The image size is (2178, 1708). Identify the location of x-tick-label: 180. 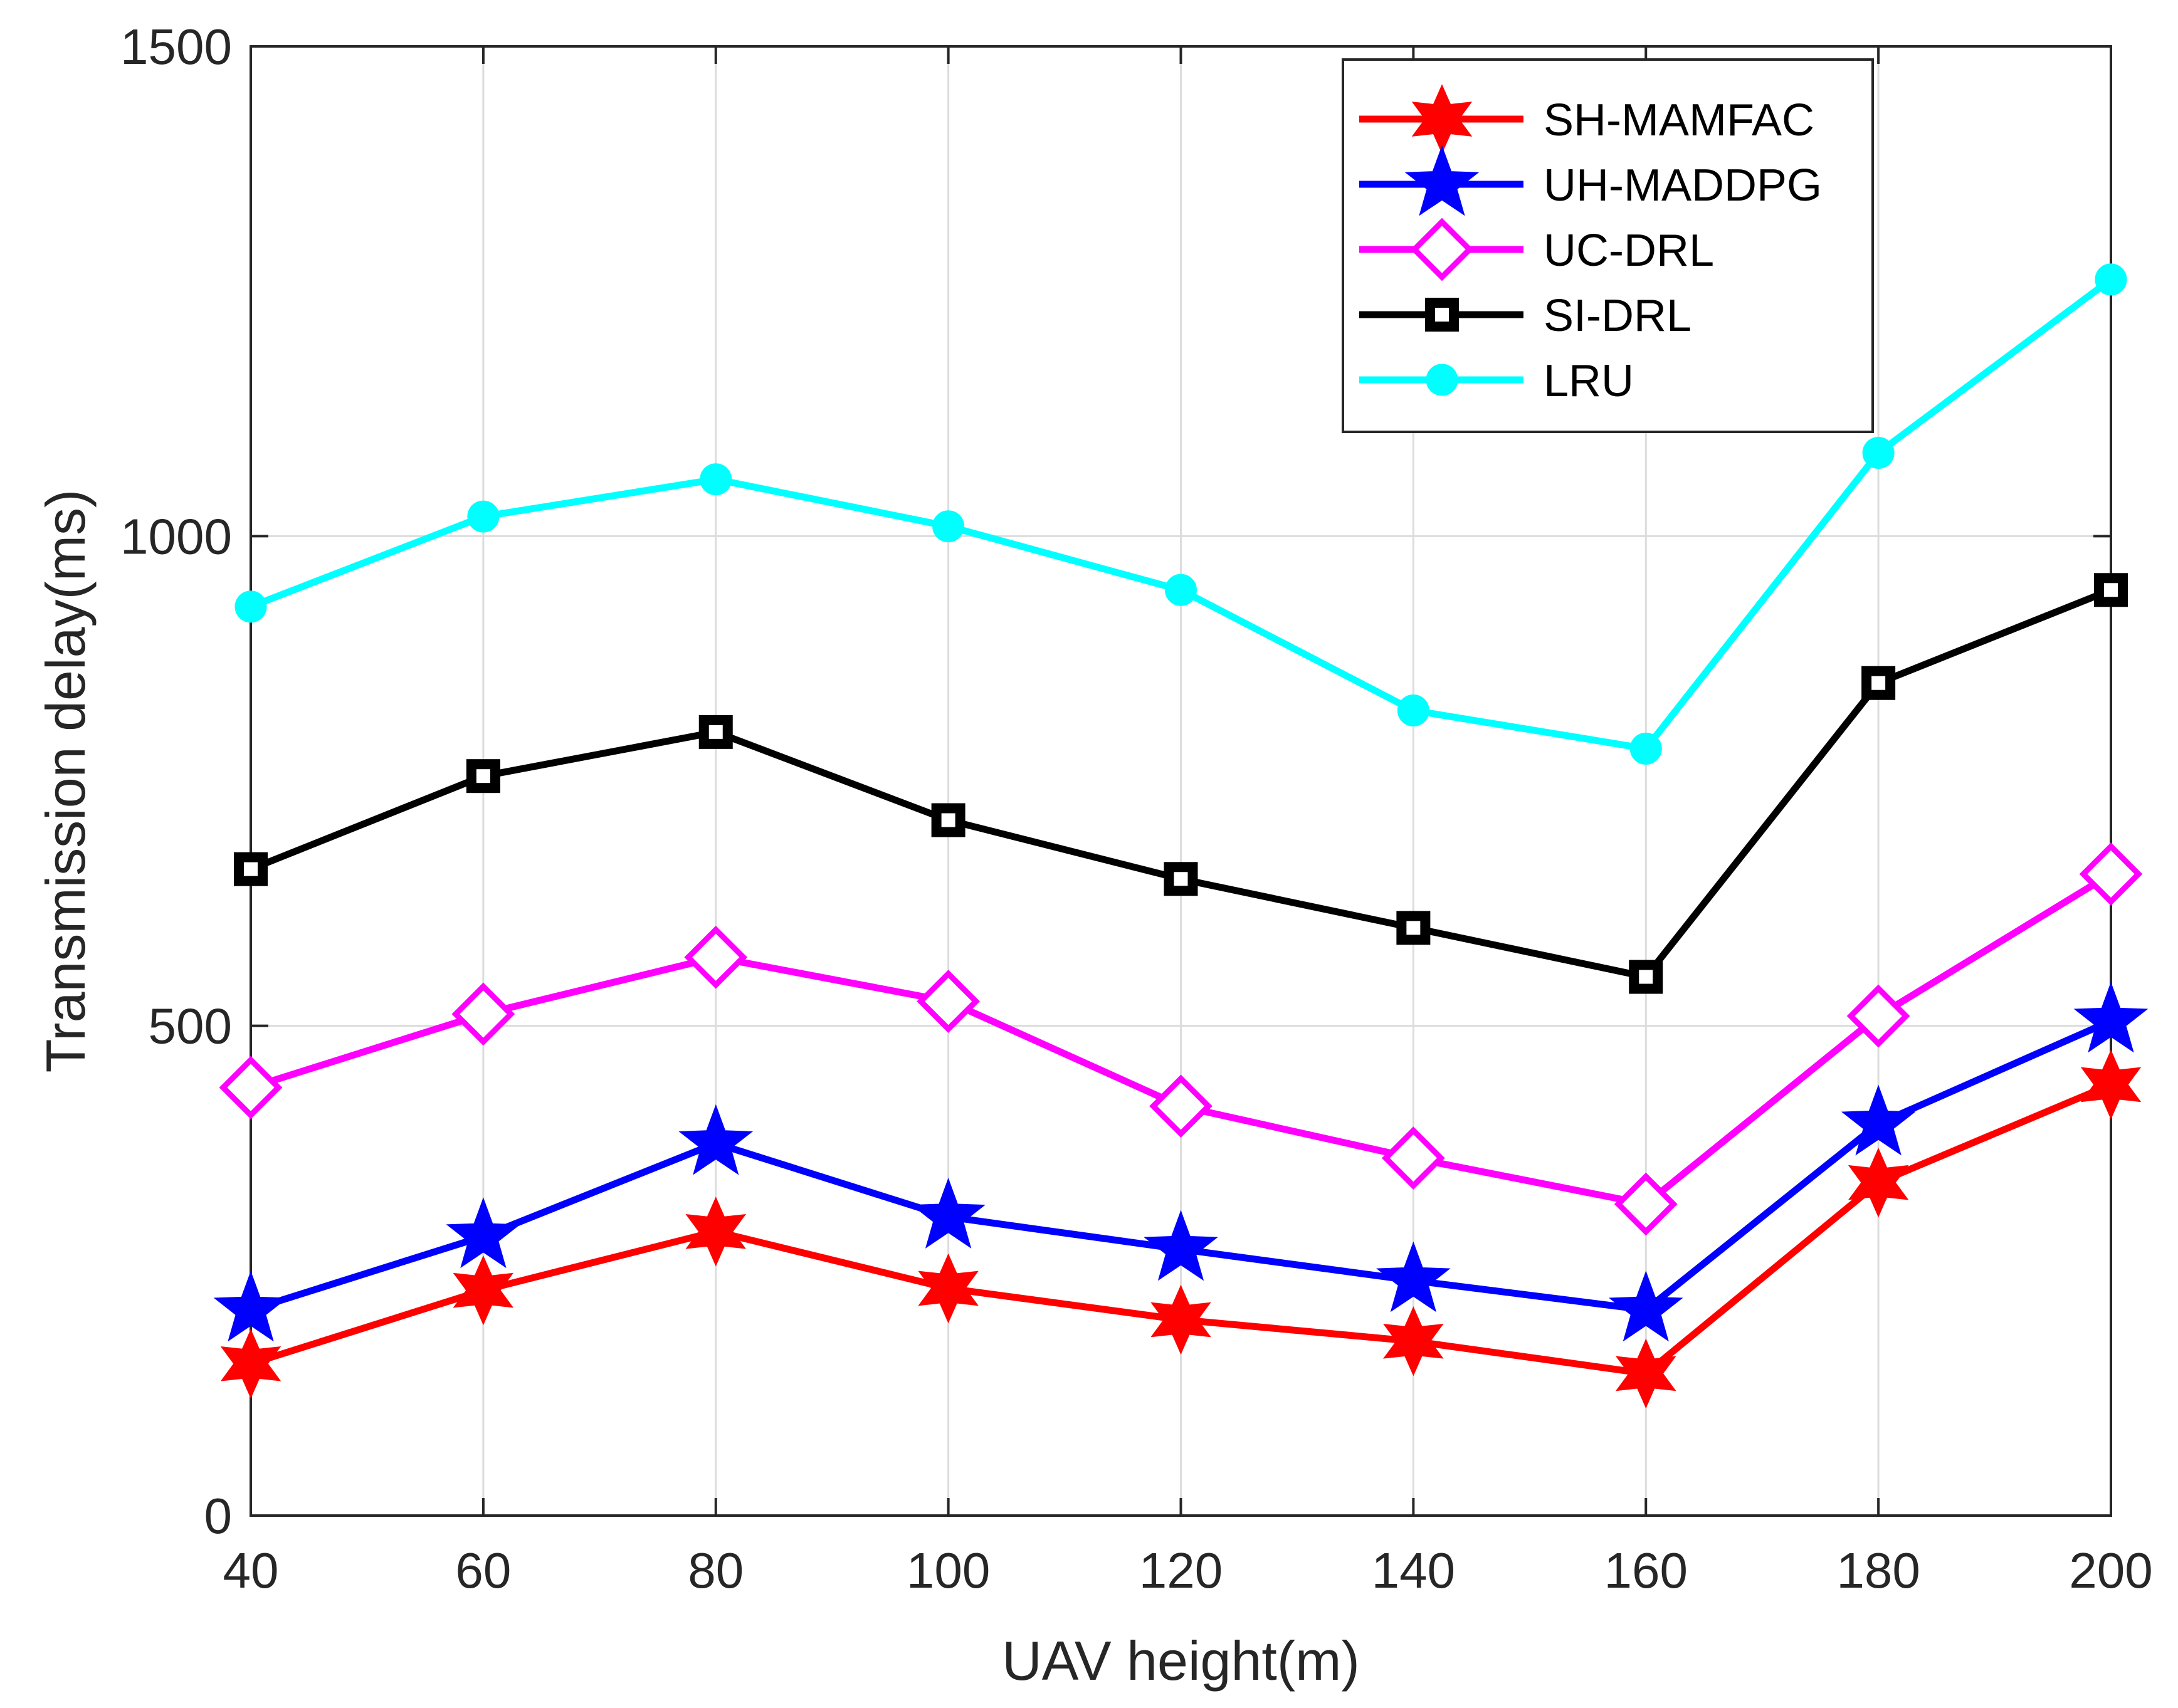
(1878, 1570).